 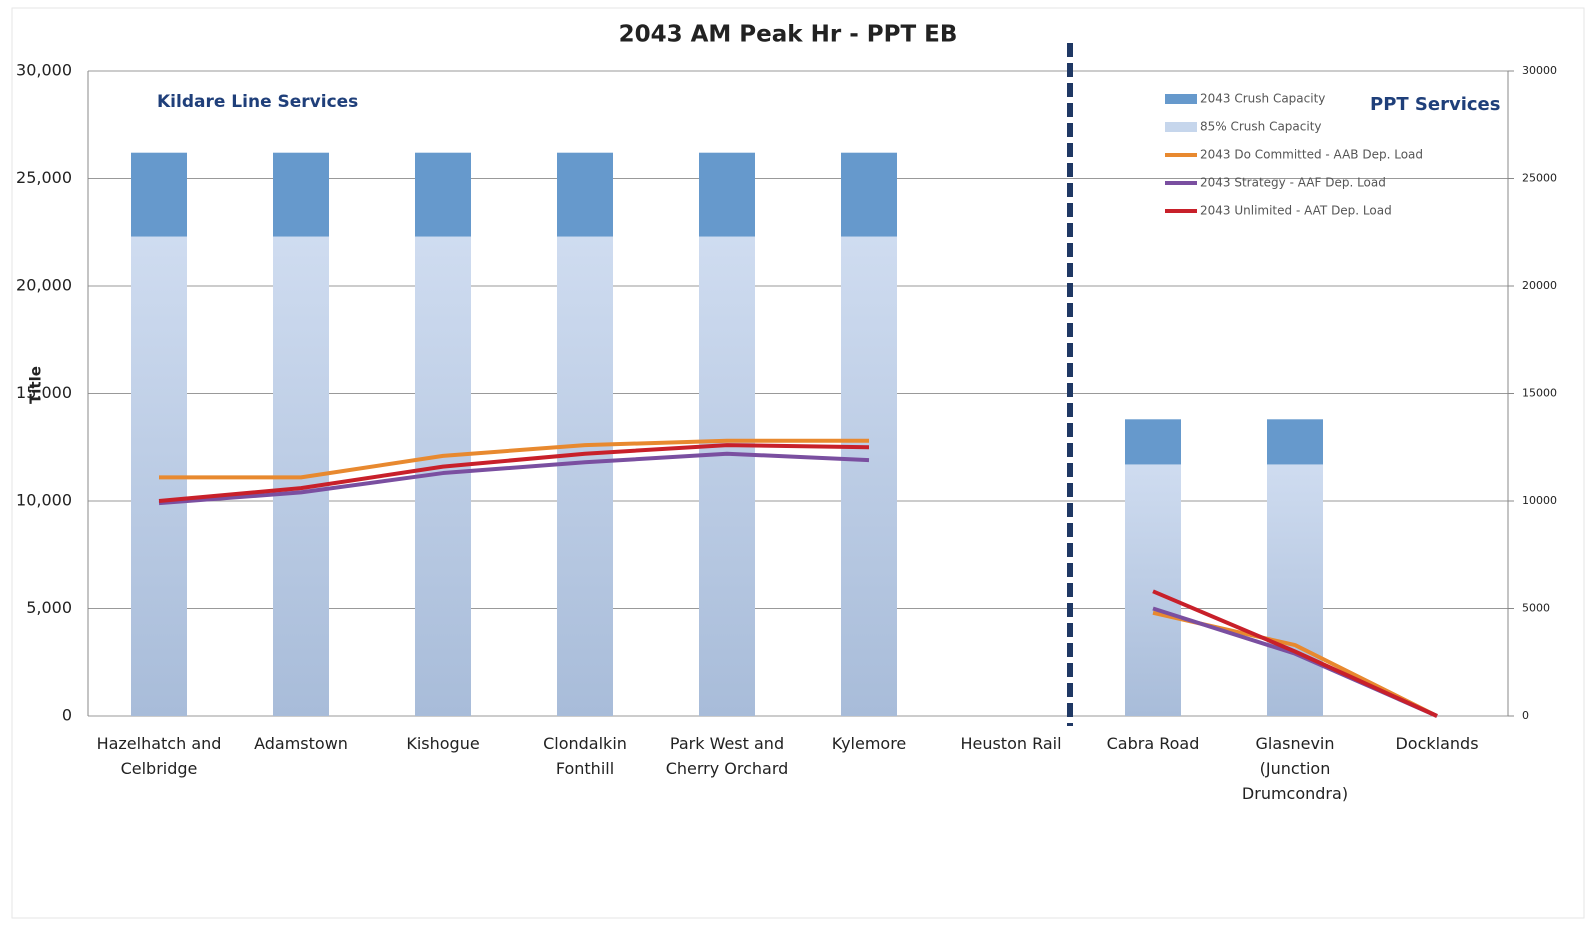 I want to click on x-tick-label: Kishogue, so click(x=443, y=743).